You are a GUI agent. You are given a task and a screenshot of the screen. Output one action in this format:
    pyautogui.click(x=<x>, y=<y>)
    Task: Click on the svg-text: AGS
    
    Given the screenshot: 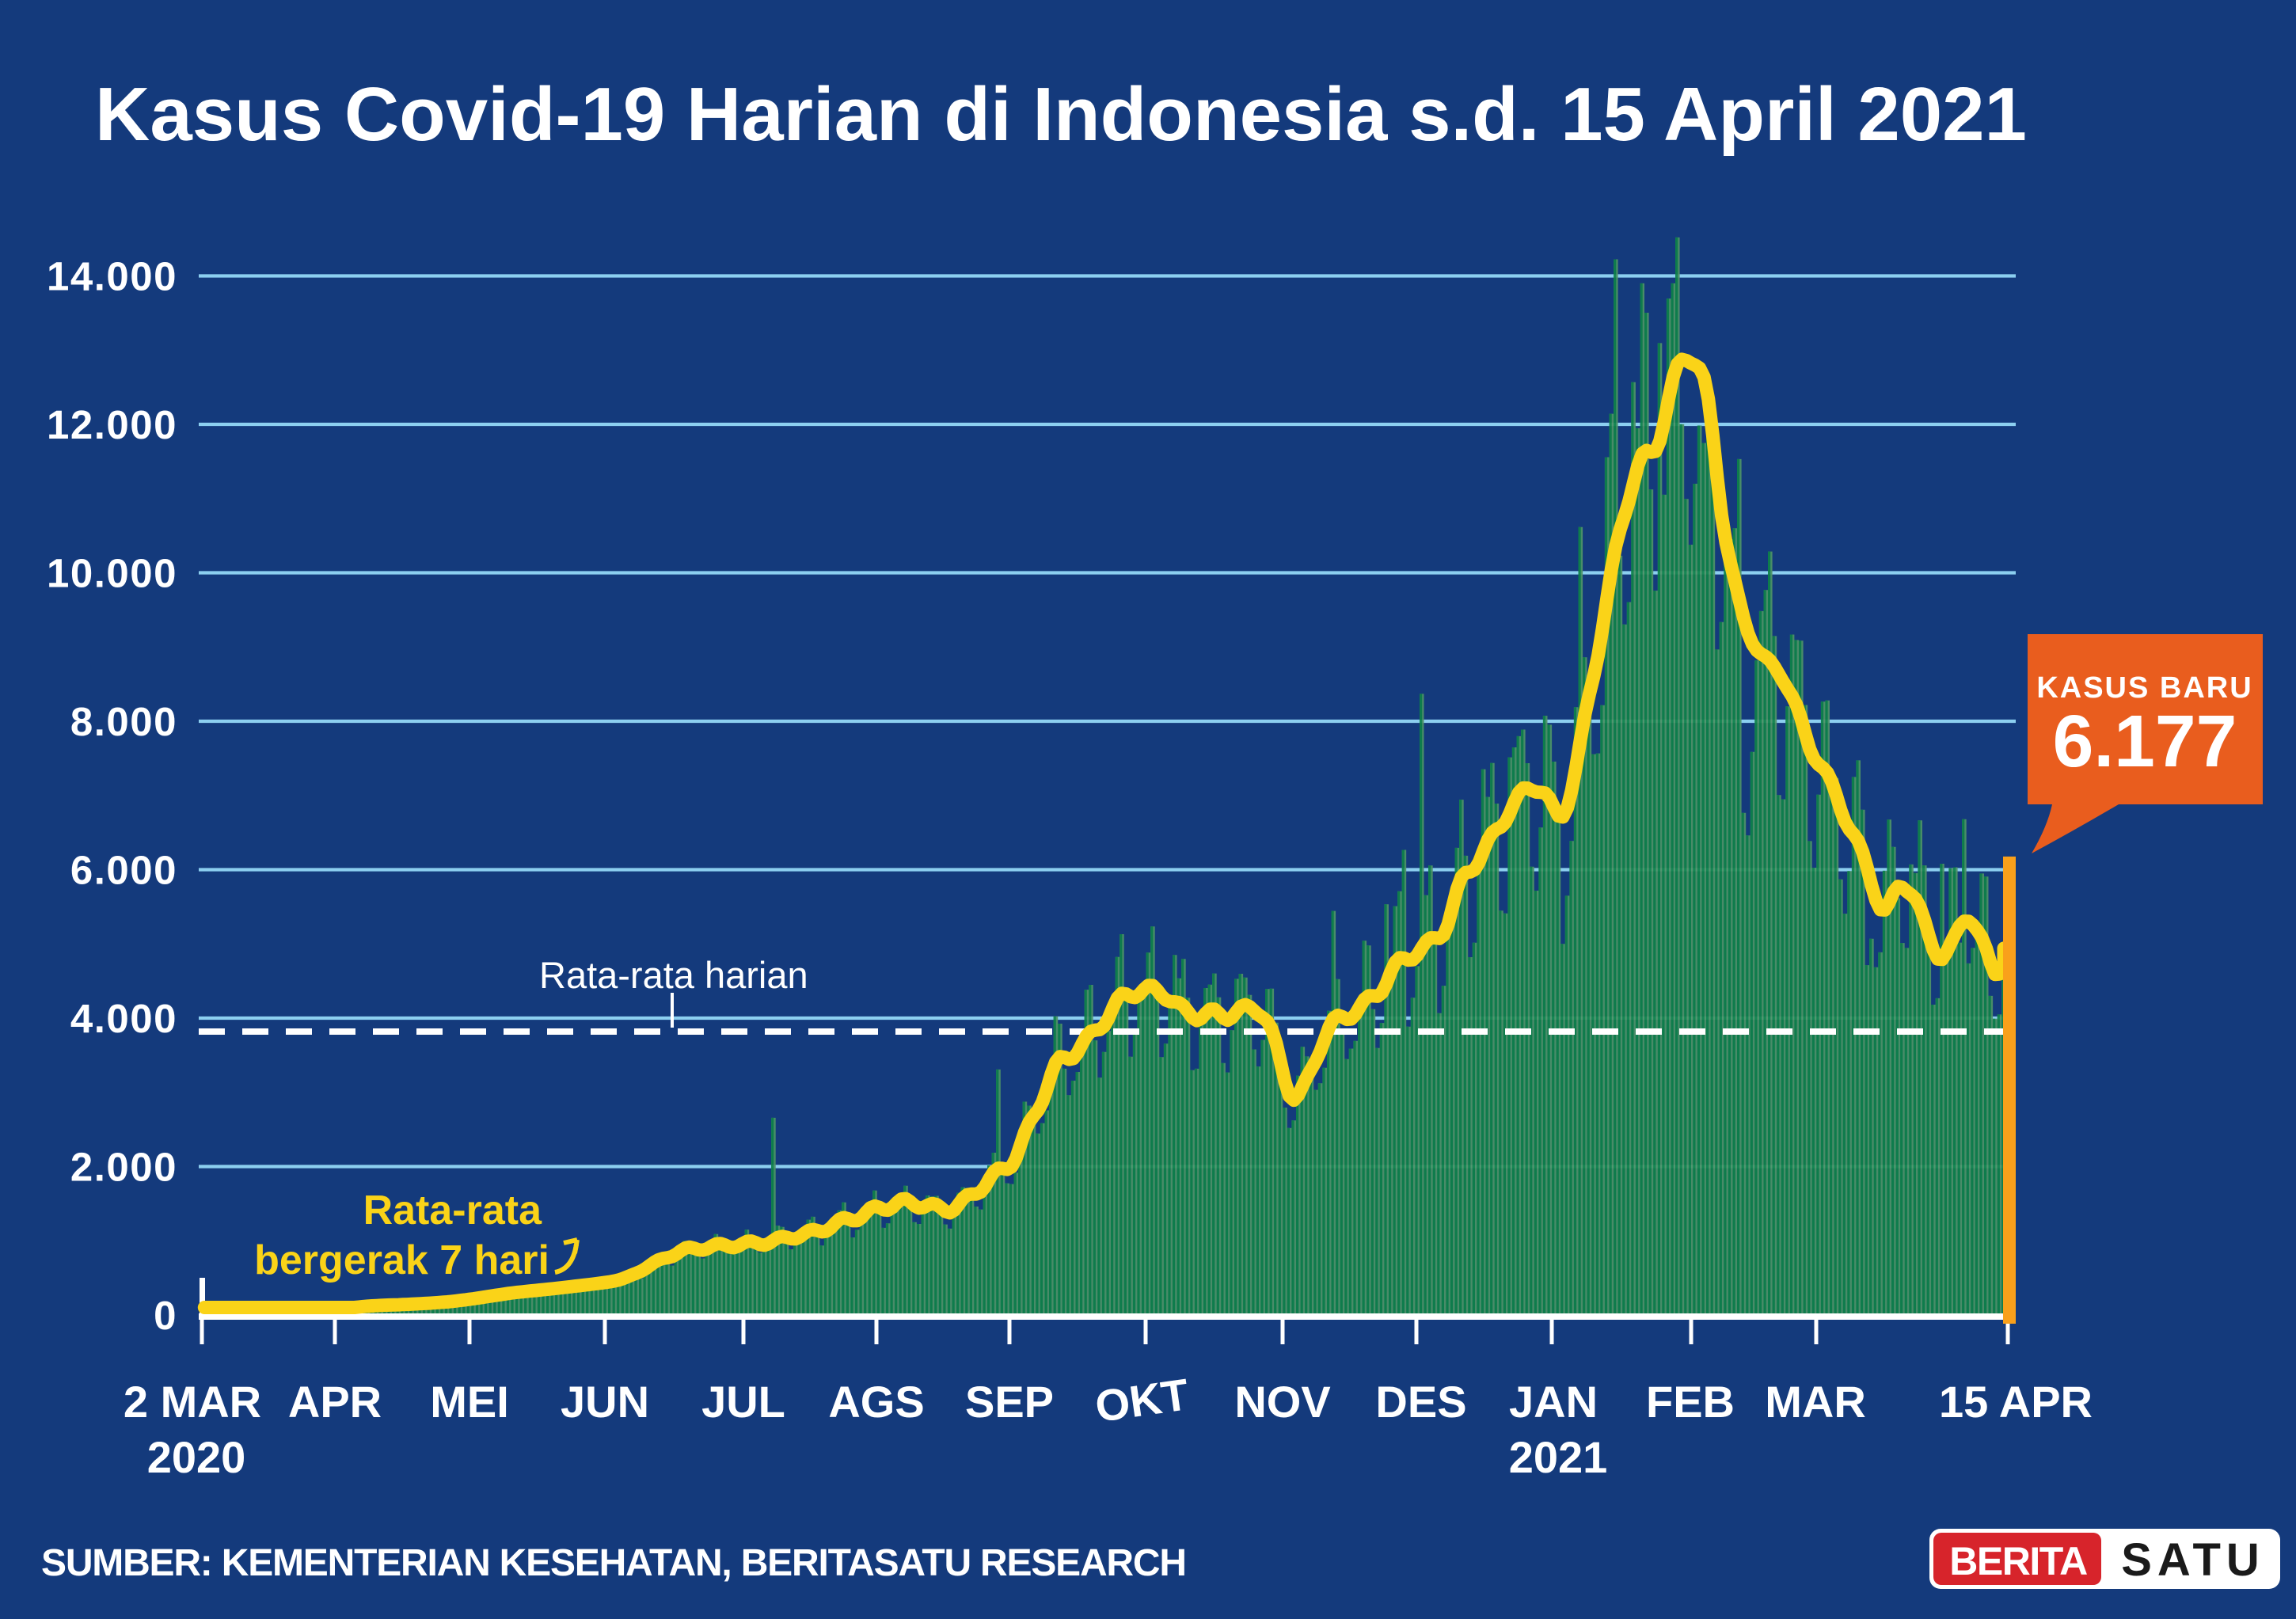 What is the action you would take?
    pyautogui.click(x=876, y=1402)
    